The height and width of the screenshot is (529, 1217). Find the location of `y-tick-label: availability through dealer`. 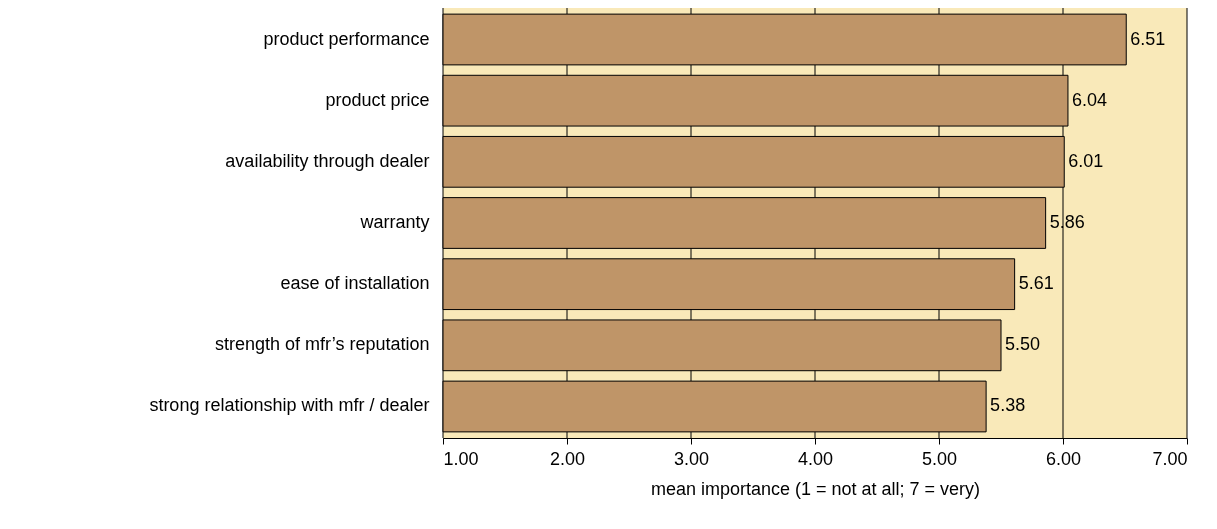

y-tick-label: availability through dealer is located at coordinates (327, 160).